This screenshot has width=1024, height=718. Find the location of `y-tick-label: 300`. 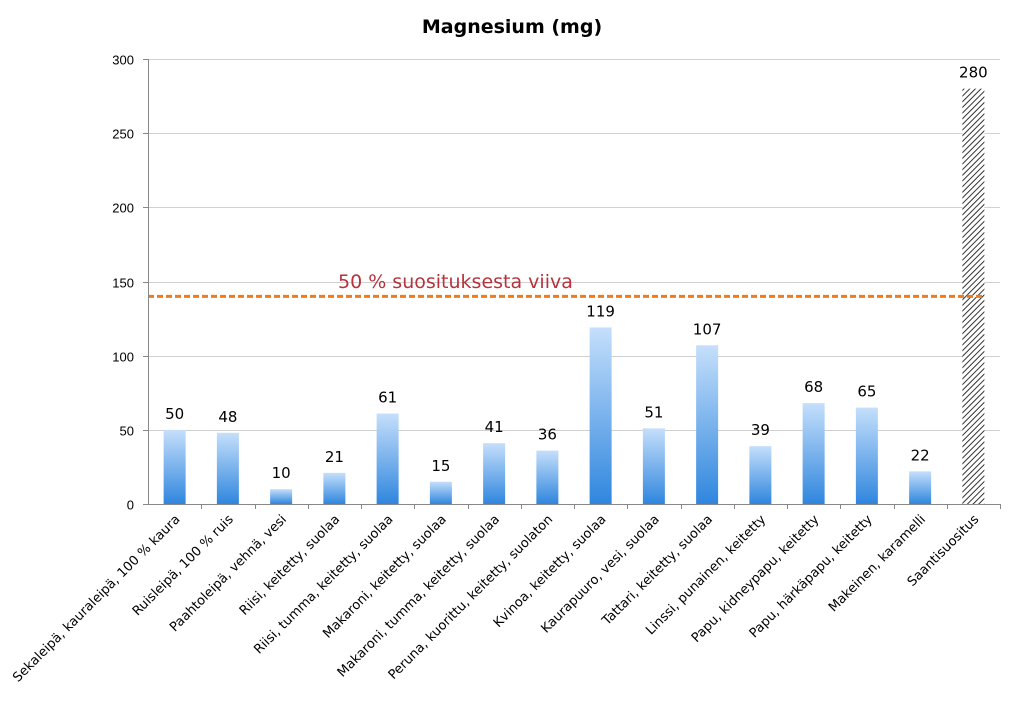

y-tick-label: 300 is located at coordinates (123, 60).